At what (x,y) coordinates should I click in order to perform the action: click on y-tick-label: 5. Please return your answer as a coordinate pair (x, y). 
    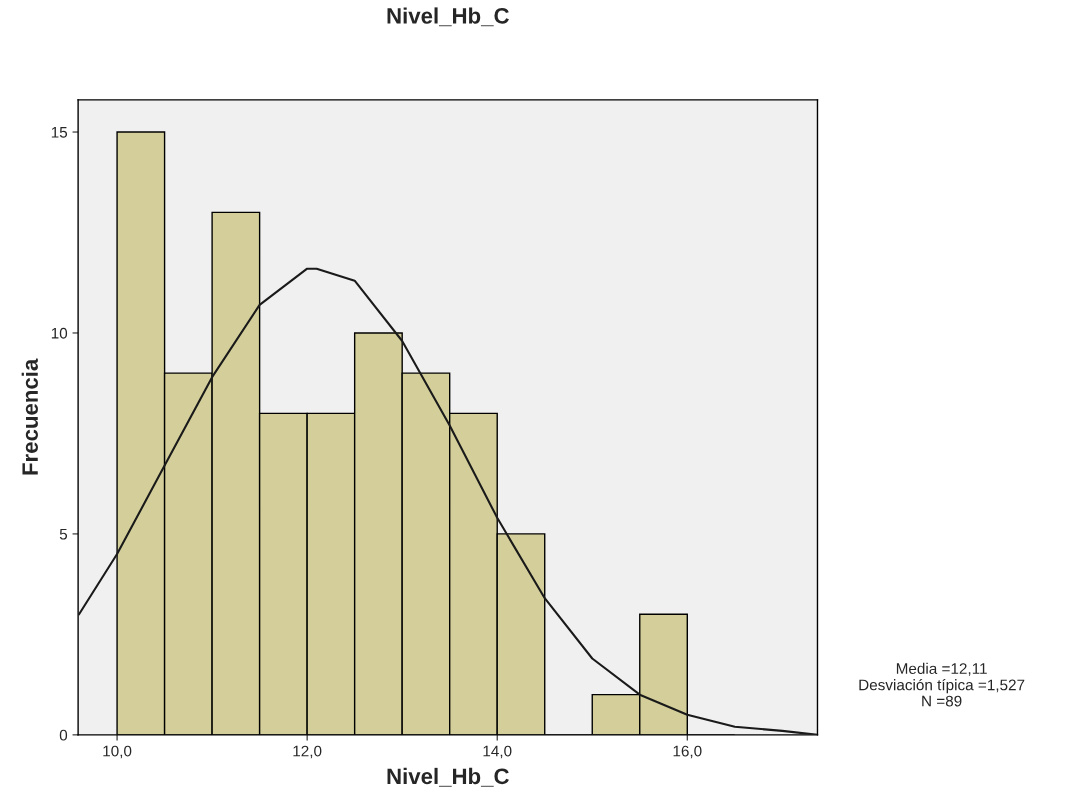
    Looking at the image, I should click on (63, 534).